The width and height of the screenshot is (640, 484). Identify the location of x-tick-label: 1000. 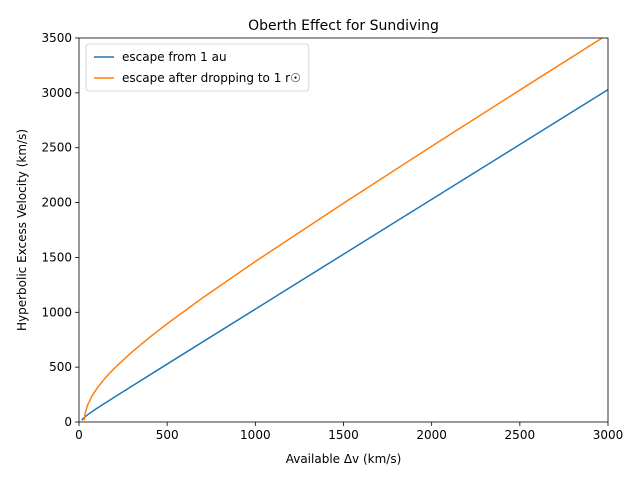
(255, 435).